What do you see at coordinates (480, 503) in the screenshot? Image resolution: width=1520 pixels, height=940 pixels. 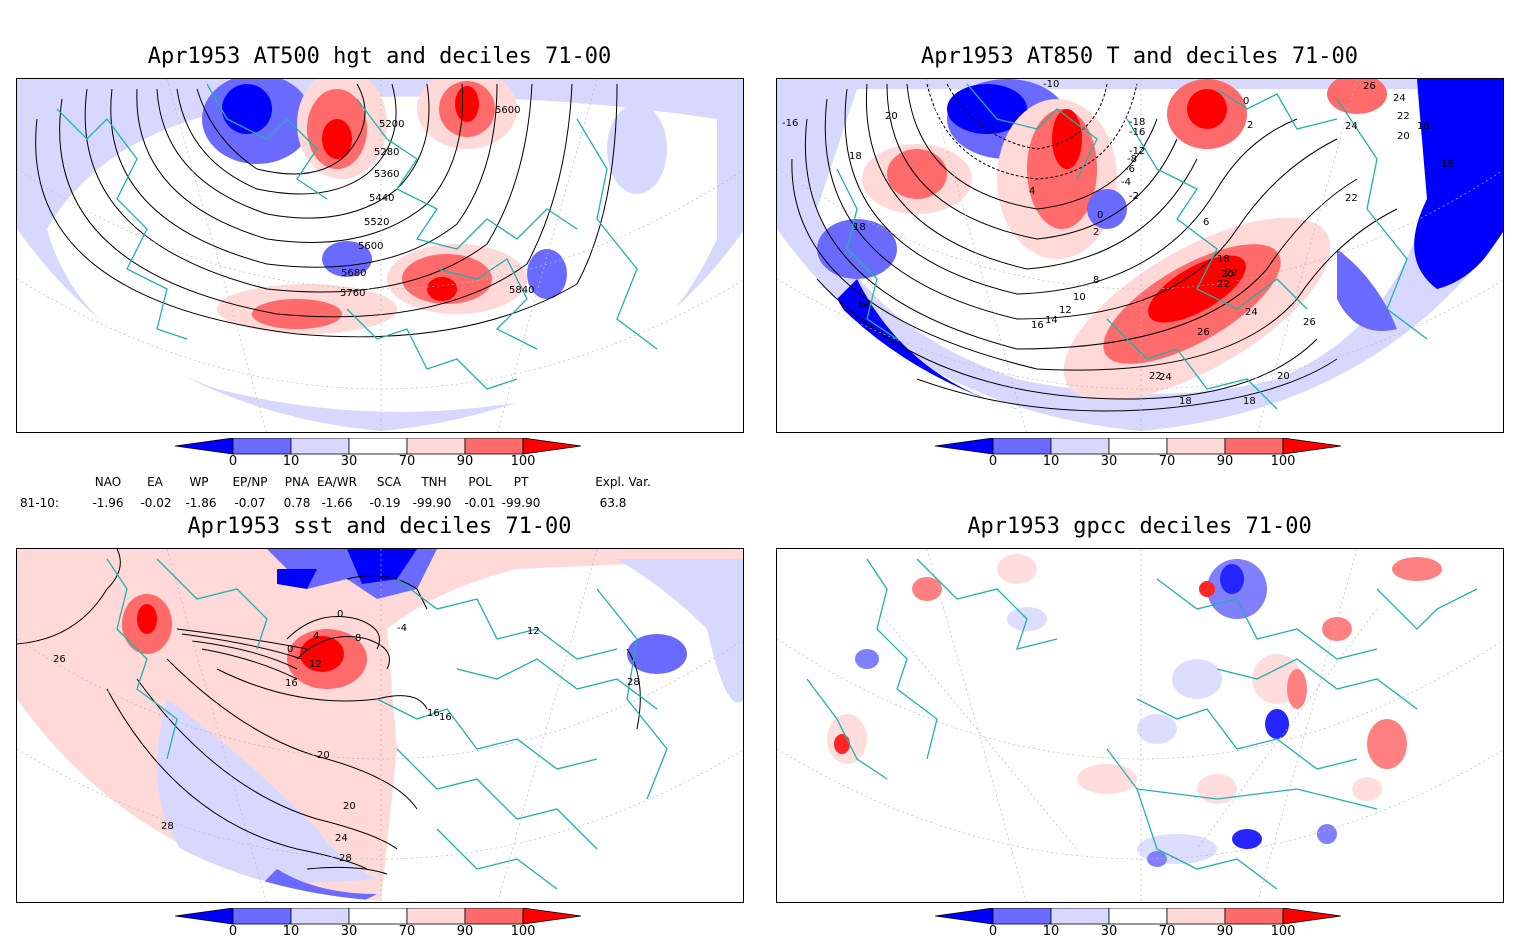 I see `index-value: -0.01` at bounding box center [480, 503].